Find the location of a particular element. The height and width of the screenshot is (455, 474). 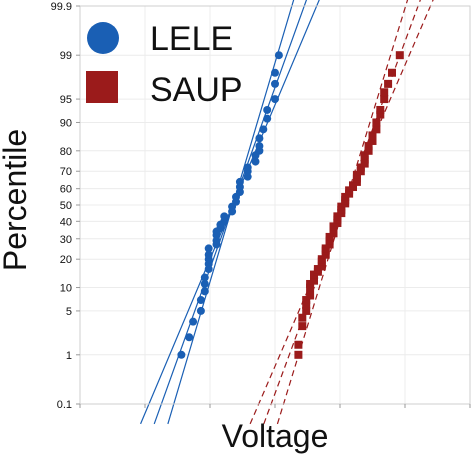

y-tick-label: 90 is located at coordinates (66, 123).